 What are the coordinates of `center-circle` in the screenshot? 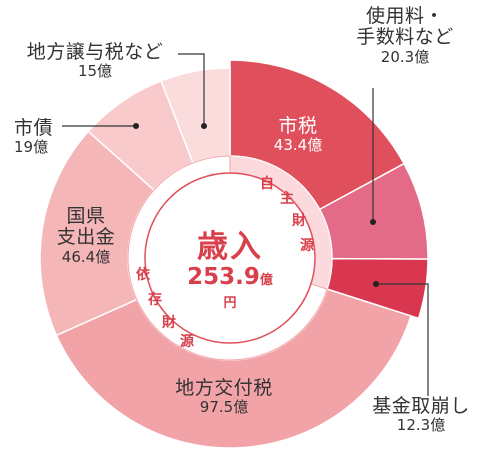 It's located at (230, 258).